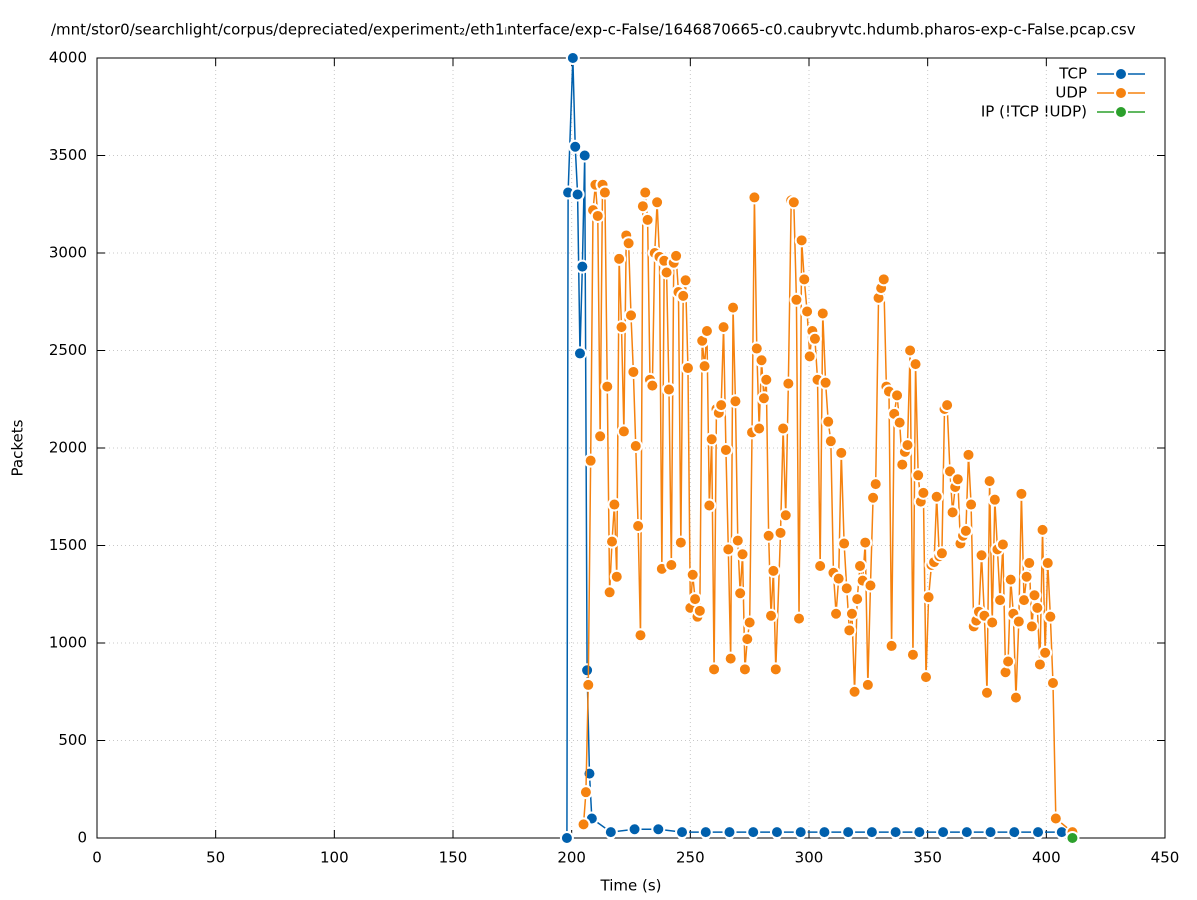 The width and height of the screenshot is (1197, 900). Describe the element at coordinates (68, 545) in the screenshot. I see `y-tick-label: 1500` at that location.